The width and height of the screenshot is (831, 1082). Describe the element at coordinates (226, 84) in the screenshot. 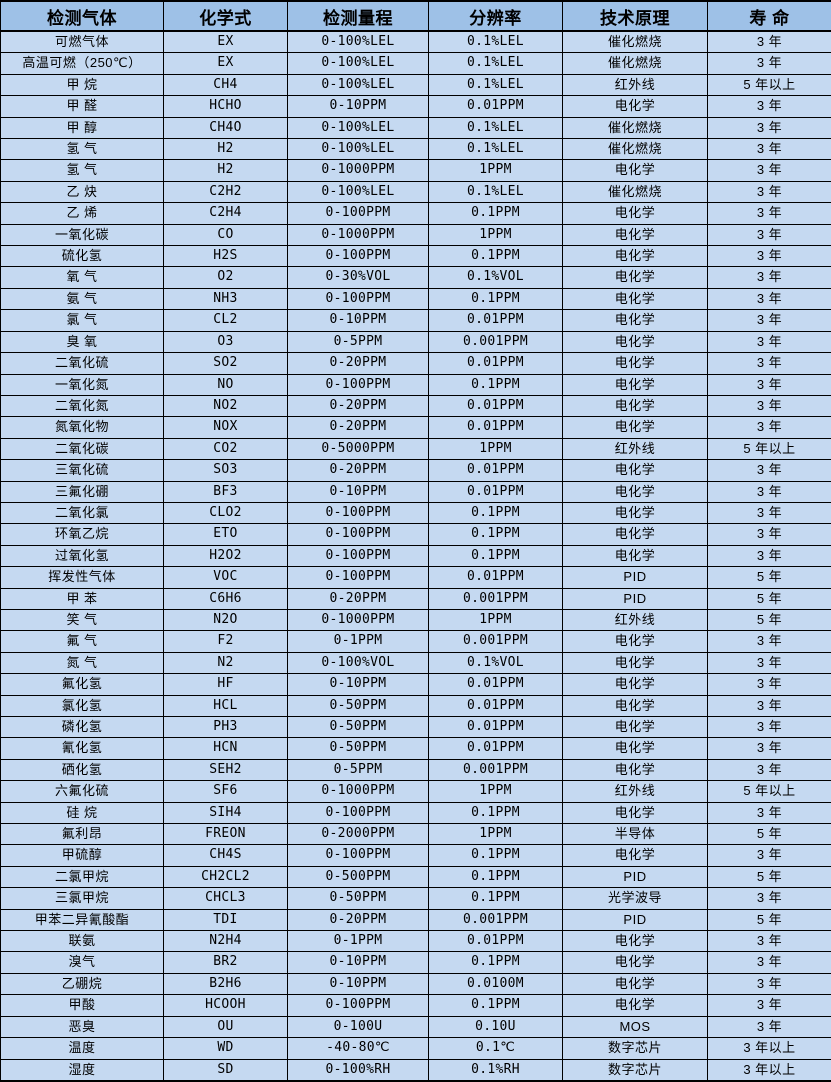

I see `cell-chemical-formula: CH4` at that location.